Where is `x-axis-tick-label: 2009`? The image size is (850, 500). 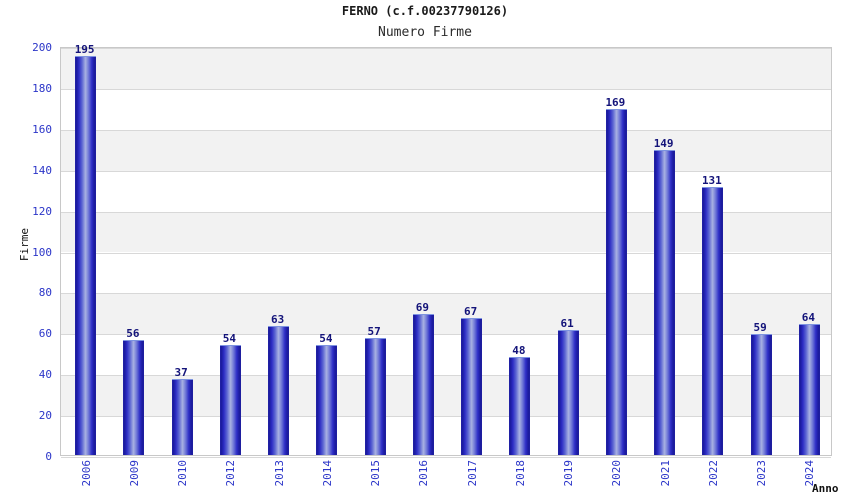 x-axis-tick-label: 2009 is located at coordinates (134, 473).